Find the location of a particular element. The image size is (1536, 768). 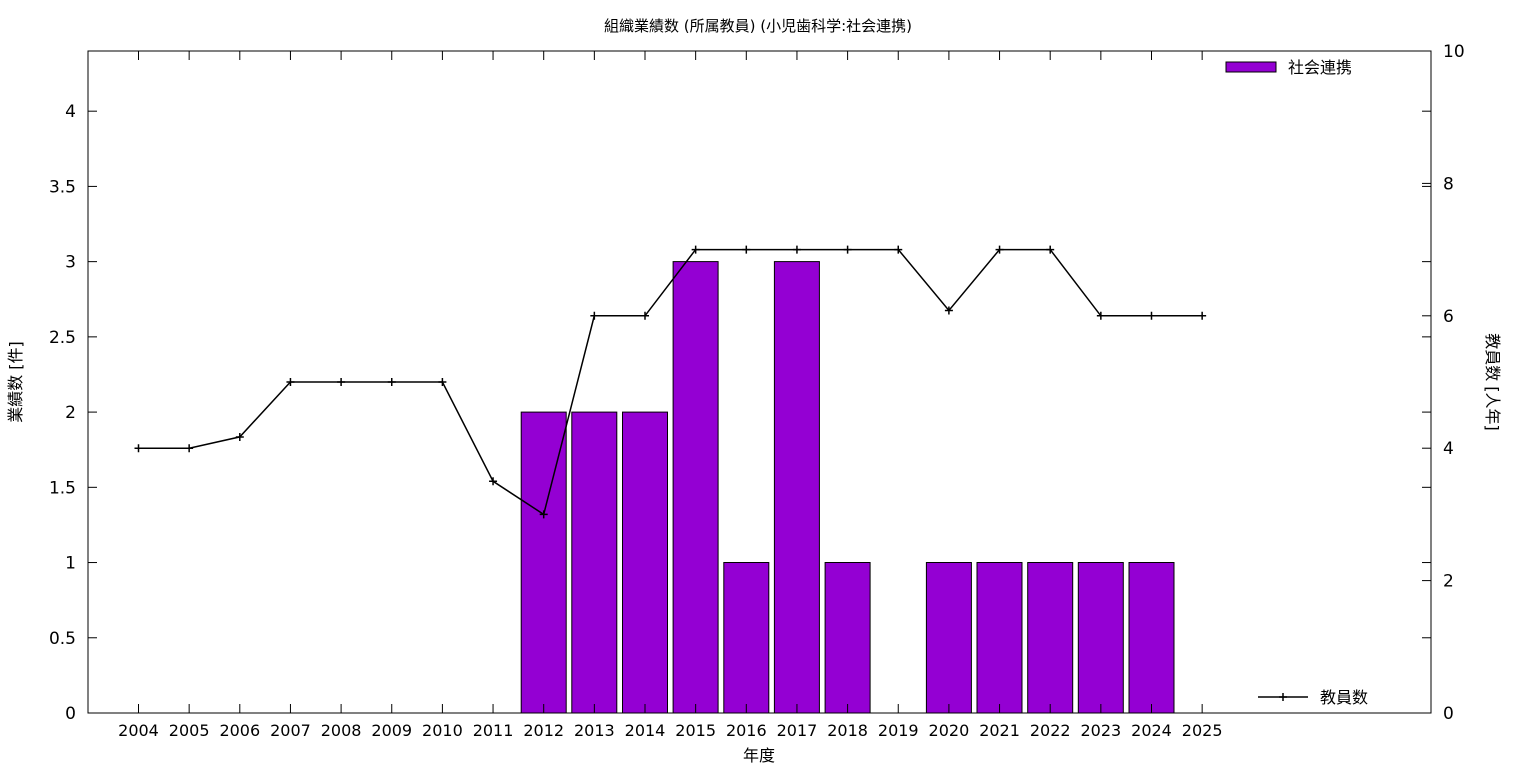

x-tick-label: 2018 is located at coordinates (847, 730).